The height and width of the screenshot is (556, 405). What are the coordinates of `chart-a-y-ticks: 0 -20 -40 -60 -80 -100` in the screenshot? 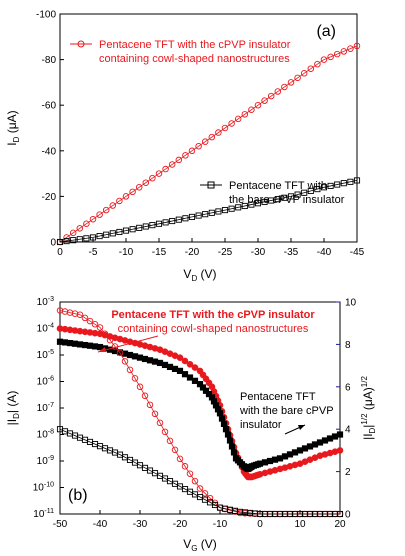 It's located at (50, 129).